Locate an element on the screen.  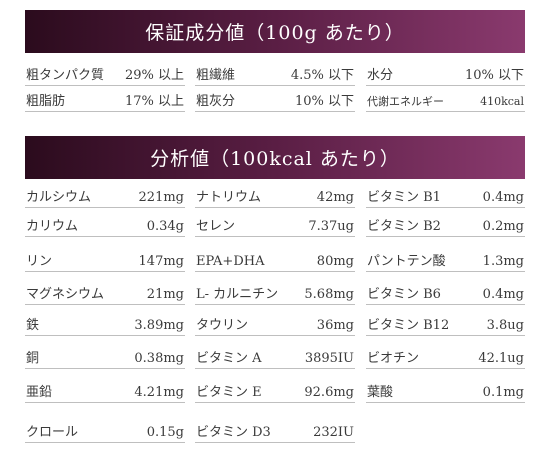
nutrient-value: 17% 以上 is located at coordinates (154, 101).